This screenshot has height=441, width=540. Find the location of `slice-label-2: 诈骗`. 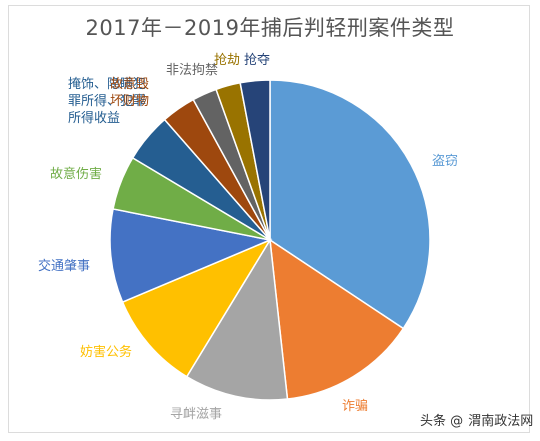

slice-label-2: 诈骗 is located at coordinates (355, 406).